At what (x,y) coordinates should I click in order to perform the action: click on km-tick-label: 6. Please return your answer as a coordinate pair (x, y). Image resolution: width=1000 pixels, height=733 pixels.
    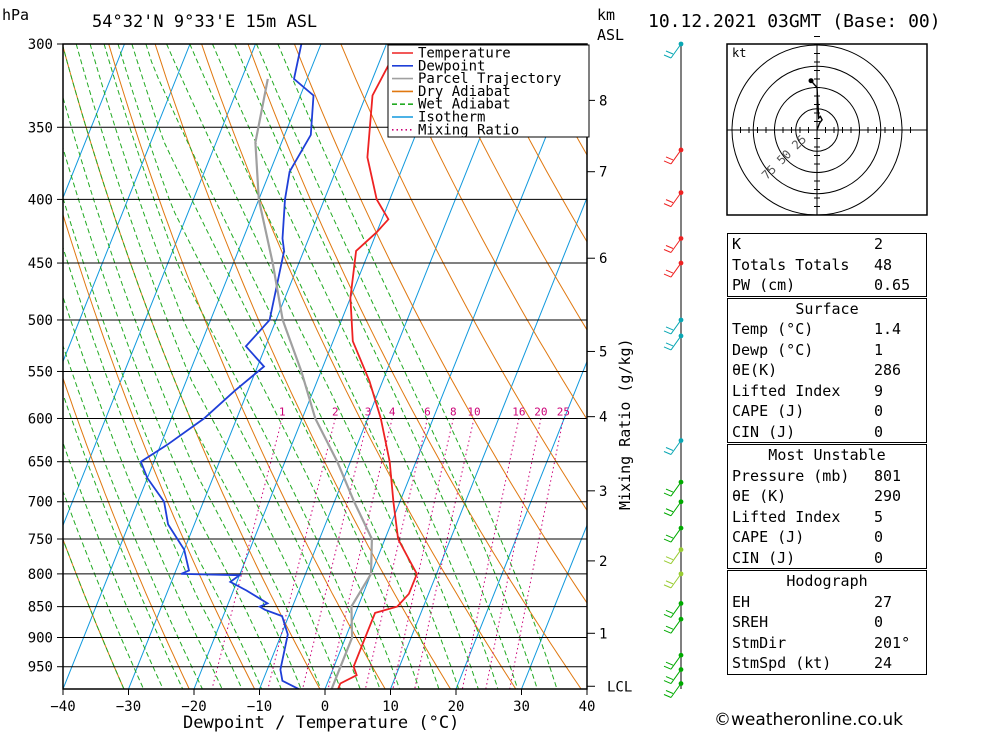
    Looking at the image, I should click on (603, 259).